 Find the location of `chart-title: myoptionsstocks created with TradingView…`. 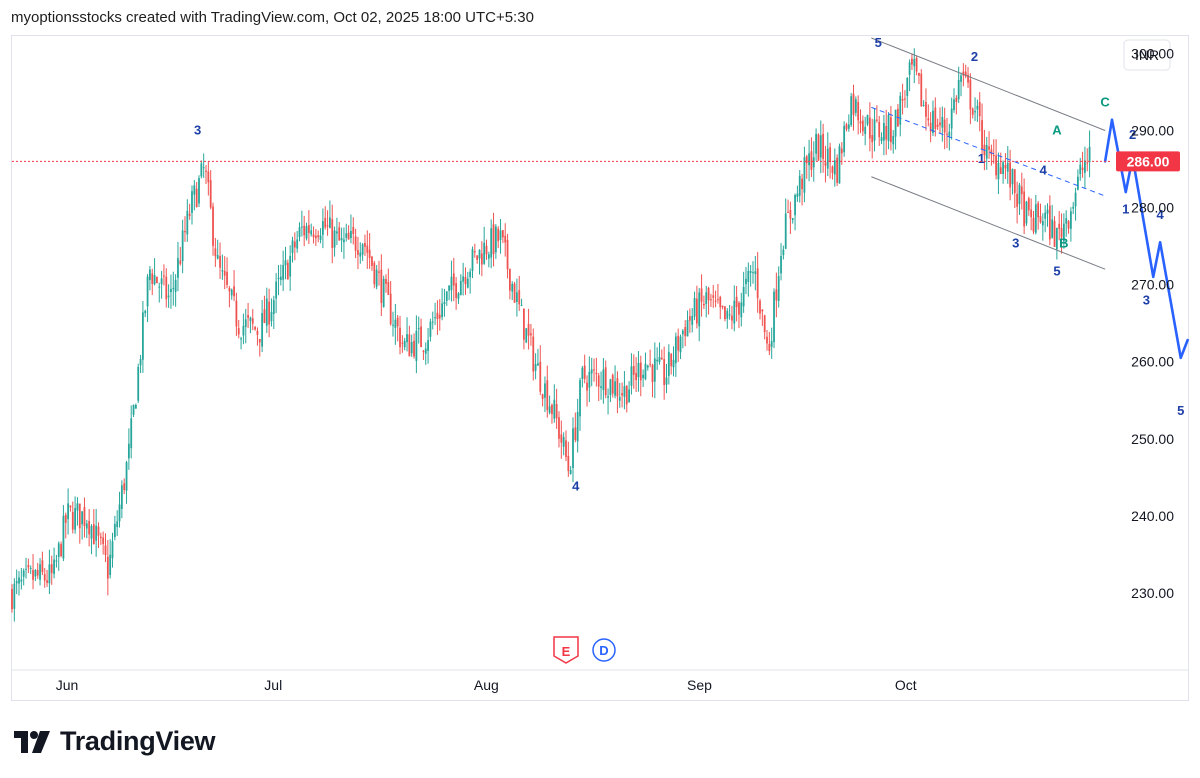

chart-title: myoptionsstocks created with TradingView… is located at coordinates (272, 17).